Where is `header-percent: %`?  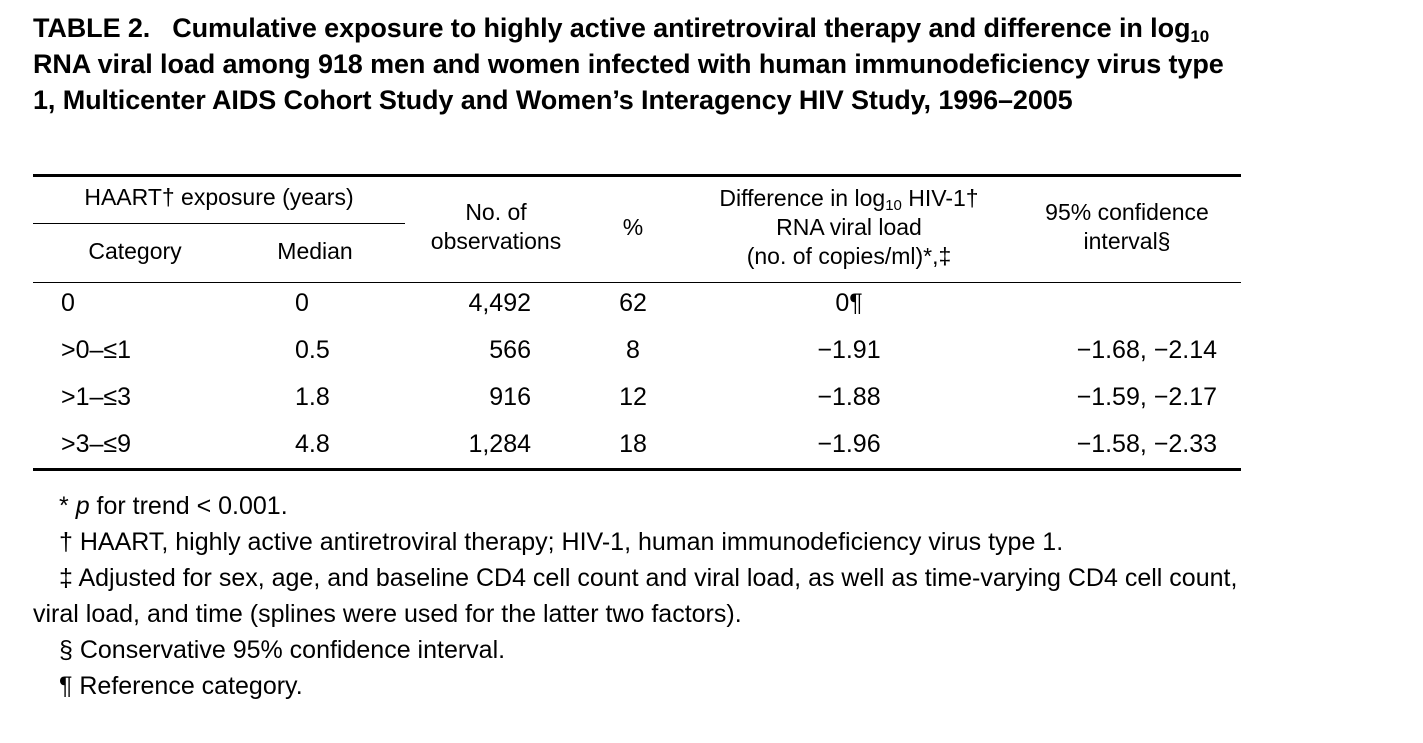
header-percent: % is located at coordinates (633, 227).